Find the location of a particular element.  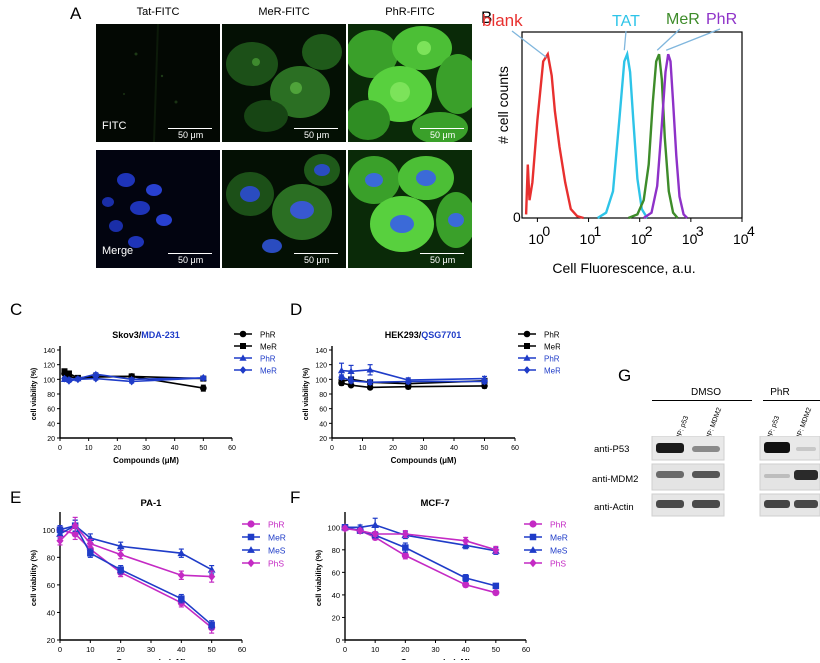

x-axis-label: Cell Fluorescence, a.u. is located at coordinates (623, 268).